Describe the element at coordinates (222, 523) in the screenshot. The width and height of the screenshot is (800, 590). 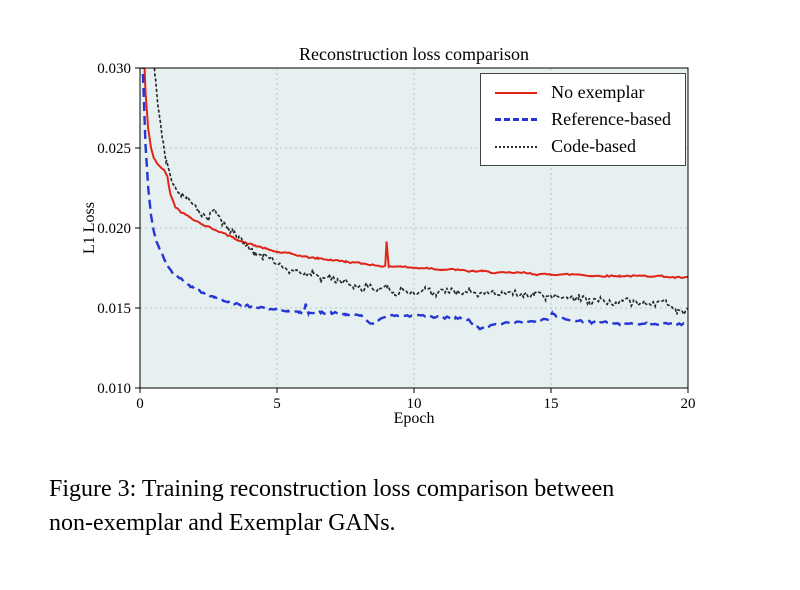
I see `caption-line-2: non-exemplar and Exemplar GANs.` at that location.